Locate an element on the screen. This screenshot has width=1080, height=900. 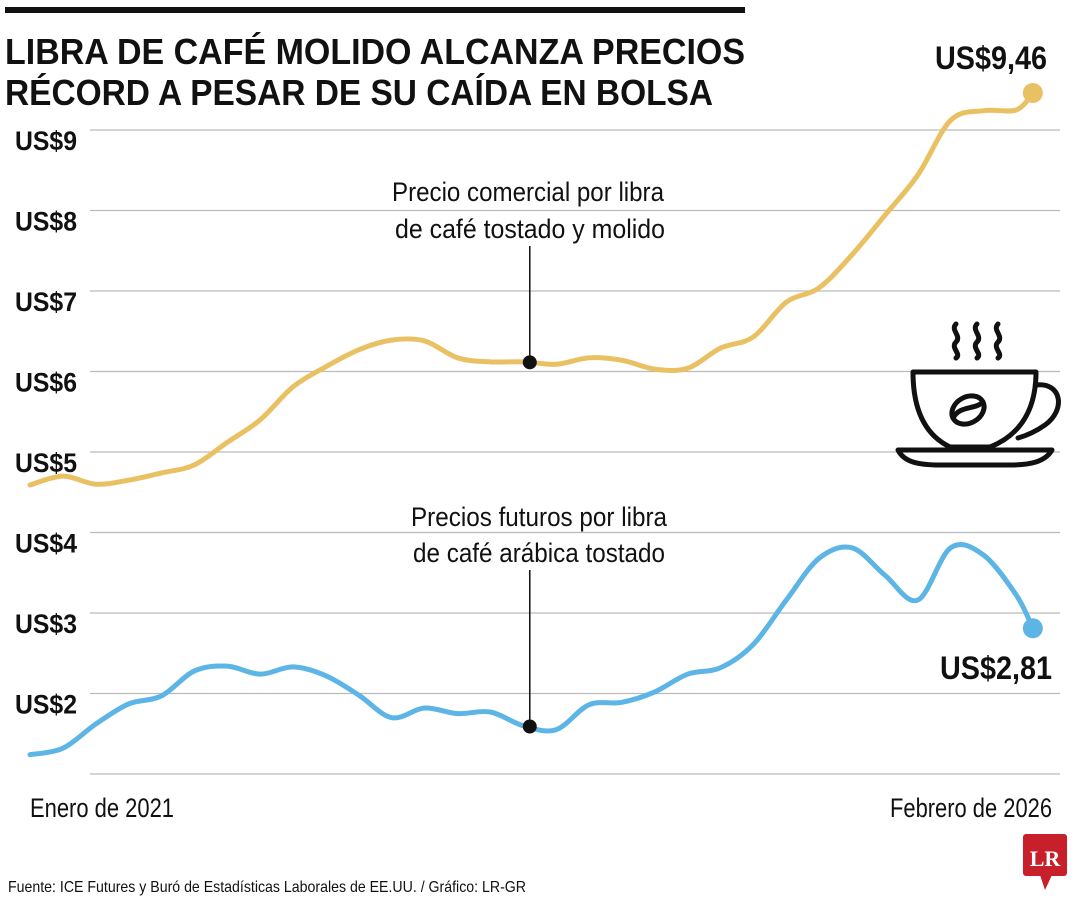
logo-text: LR is located at coordinates (1046, 858).